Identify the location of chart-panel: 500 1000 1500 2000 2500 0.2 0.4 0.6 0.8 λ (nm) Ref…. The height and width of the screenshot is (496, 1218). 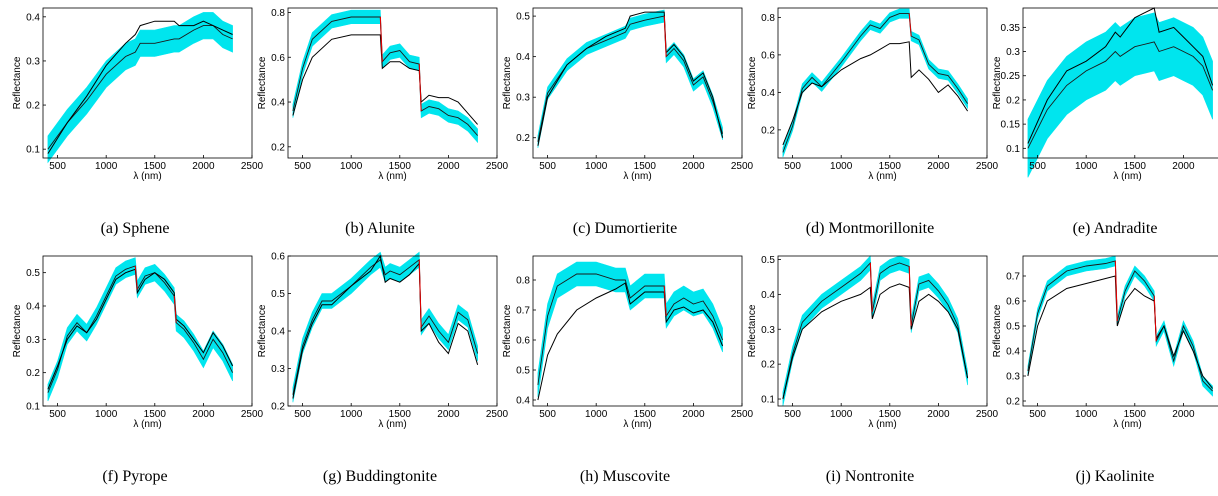
(383, 122).